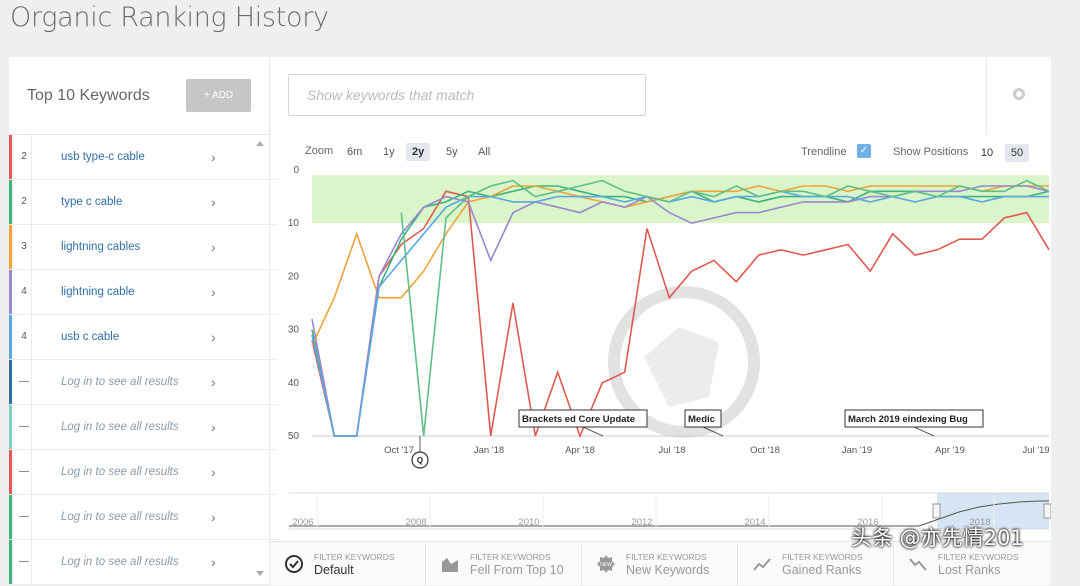  I want to click on keyword-row: 2 usb type-c cable ›, so click(143, 157).